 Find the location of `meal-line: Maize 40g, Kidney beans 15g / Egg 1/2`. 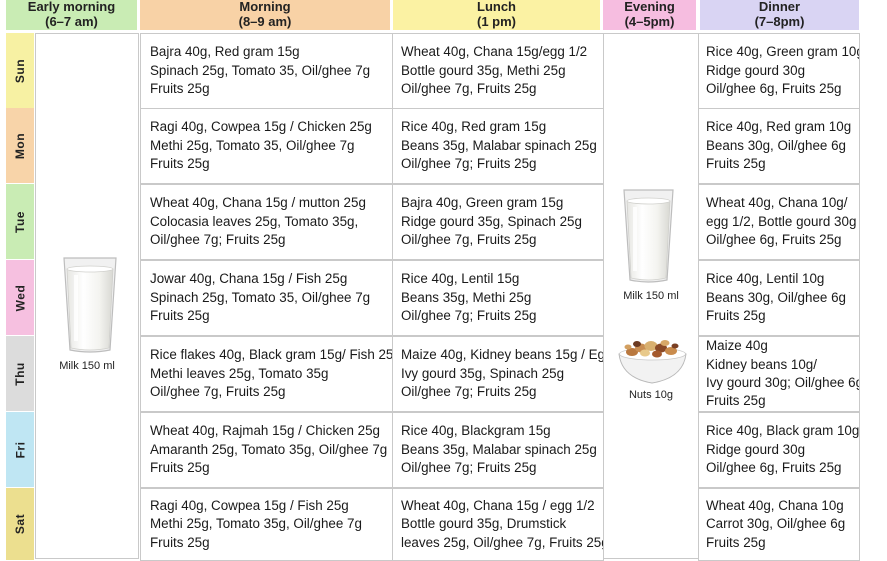

meal-line: Maize 40g, Kidney beans 15g / Egg 1/2 is located at coordinates (502, 355).